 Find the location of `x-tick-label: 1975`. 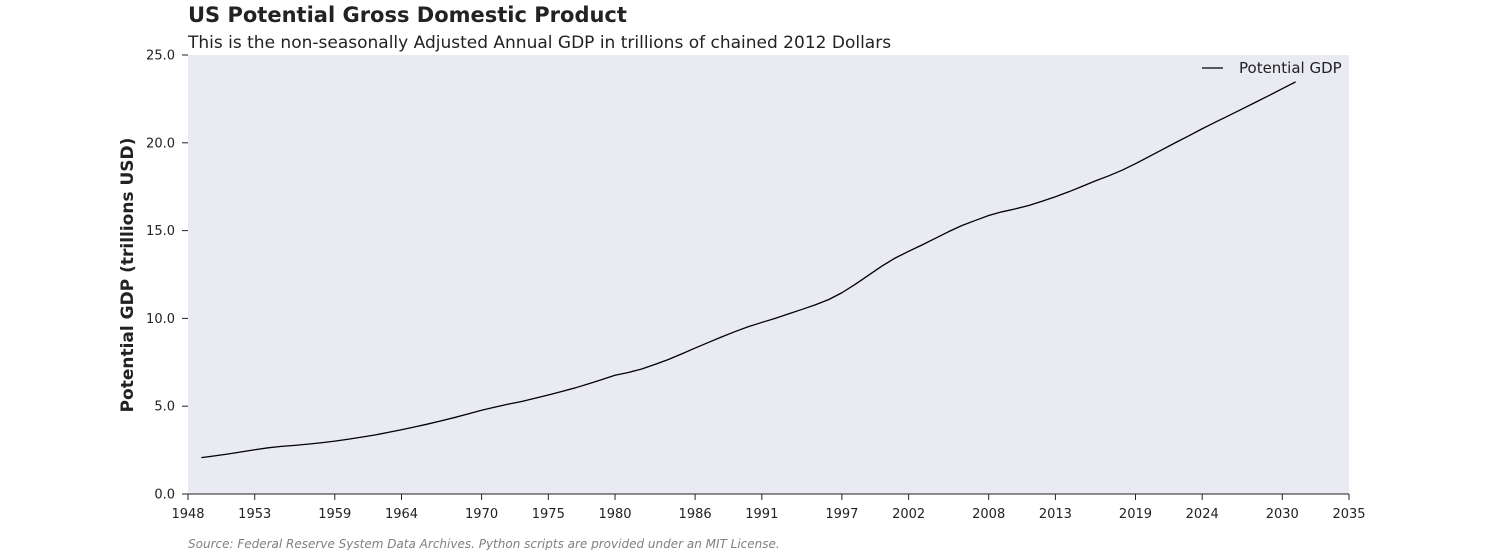

x-tick-label: 1975 is located at coordinates (548, 514).